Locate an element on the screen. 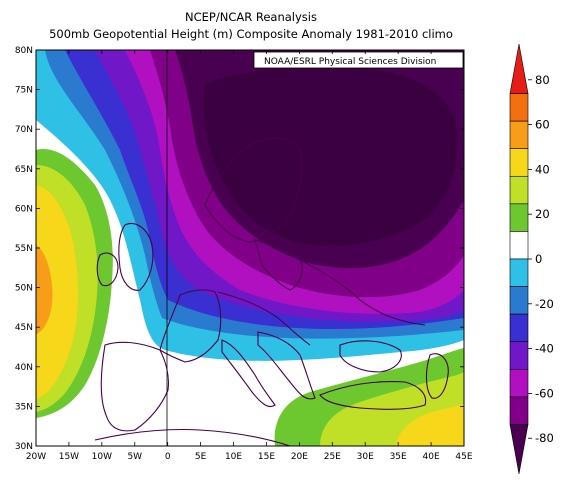  lon-tick-label: 5W is located at coordinates (134, 457).